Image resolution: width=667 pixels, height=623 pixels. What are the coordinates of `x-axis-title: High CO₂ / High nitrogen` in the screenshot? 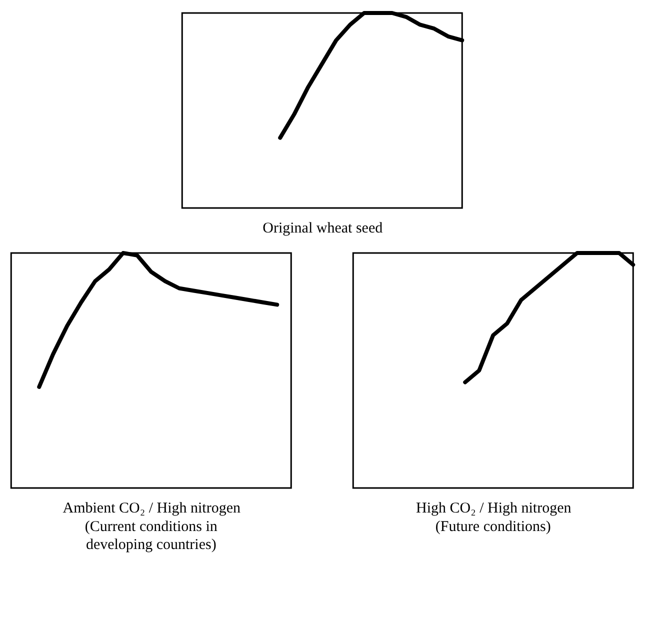 It's located at (494, 508).